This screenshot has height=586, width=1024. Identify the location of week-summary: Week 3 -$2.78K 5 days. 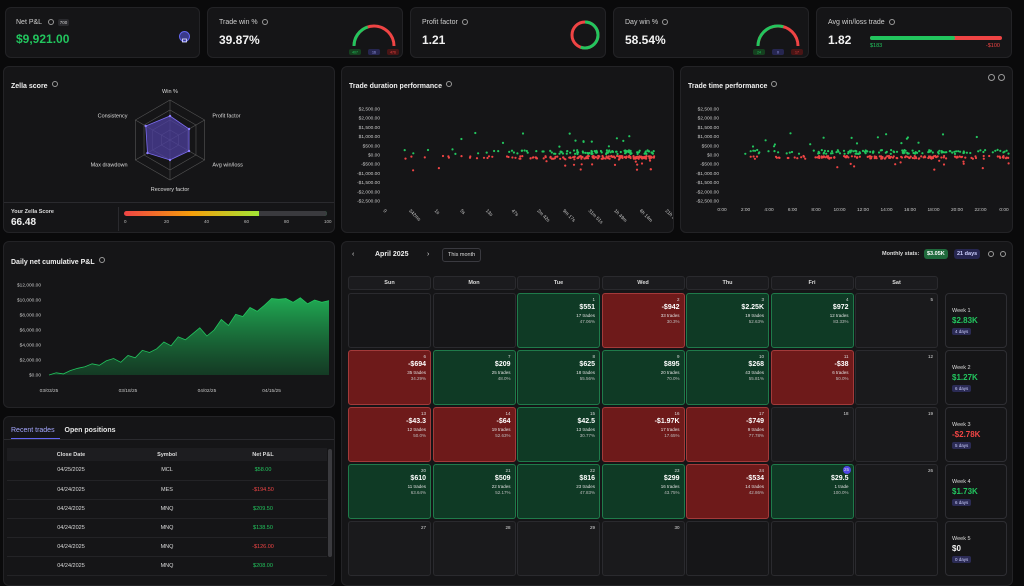
(976, 434).